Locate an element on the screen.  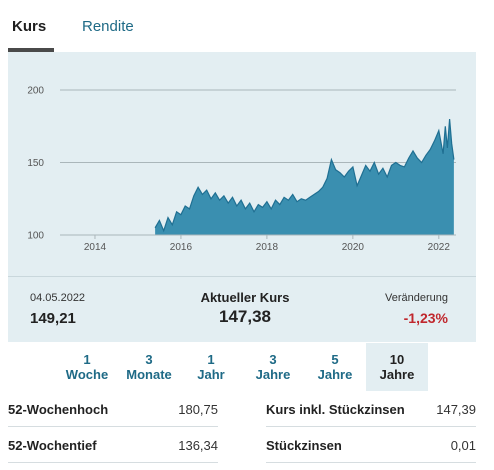
price-date: 04.05.2022 is located at coordinates (58, 298).